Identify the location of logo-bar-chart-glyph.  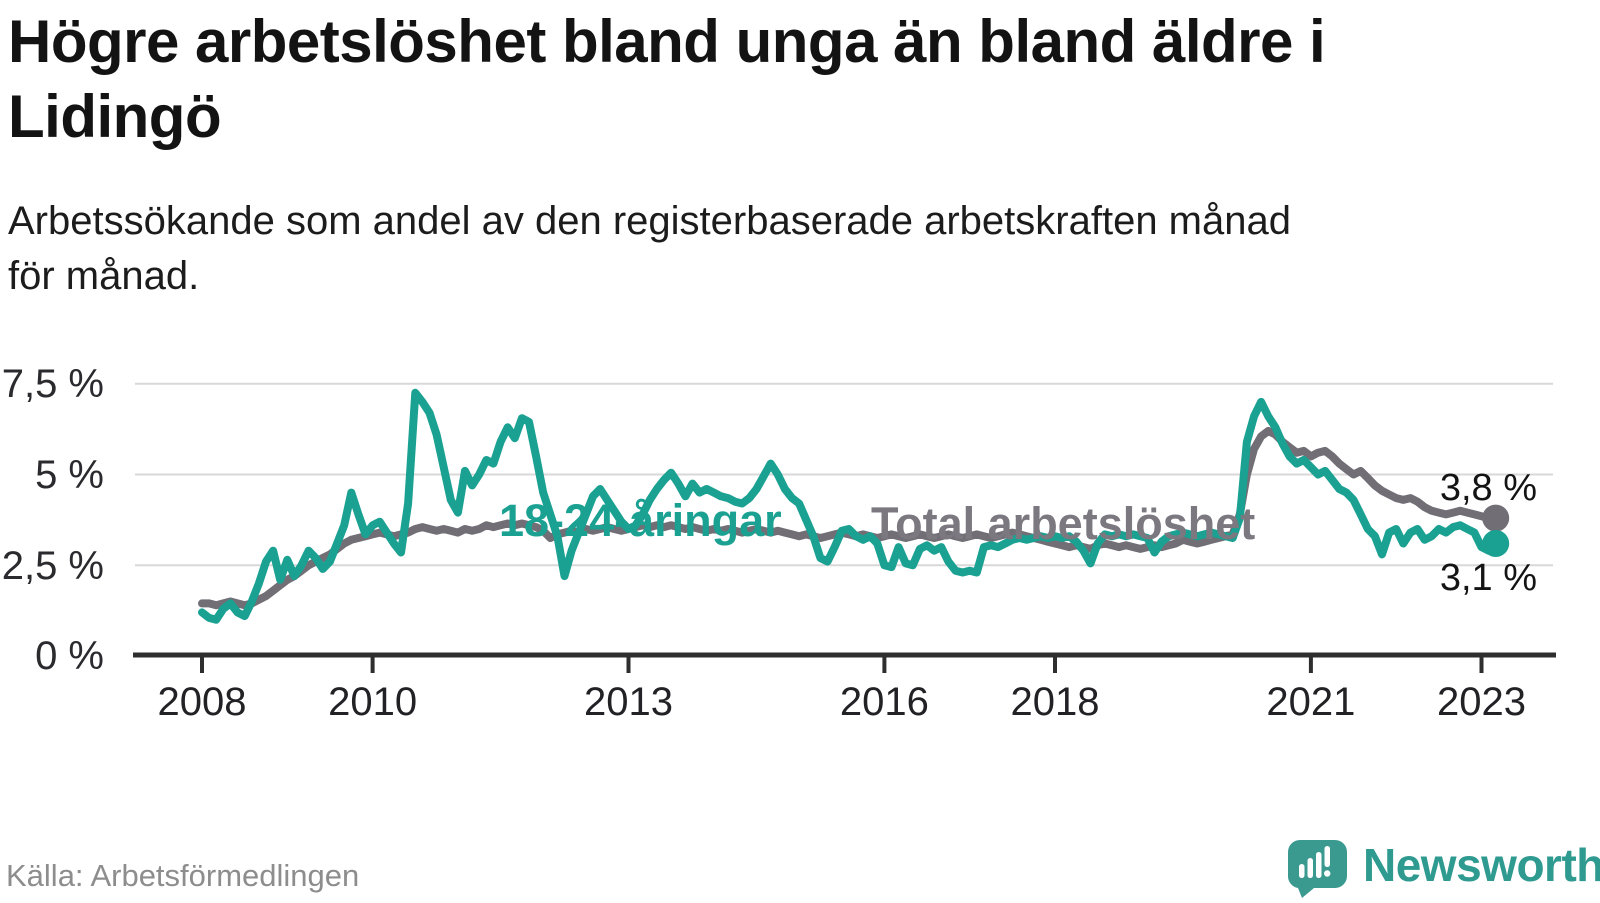
(1315, 862).